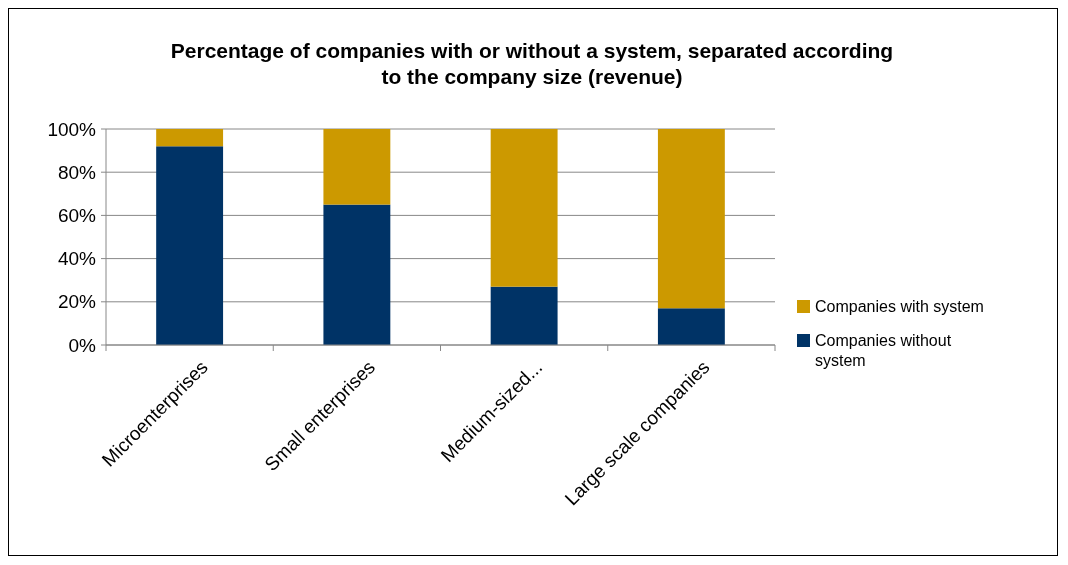  What do you see at coordinates (77, 302) in the screenshot?
I see `y-tick-label: 20%` at bounding box center [77, 302].